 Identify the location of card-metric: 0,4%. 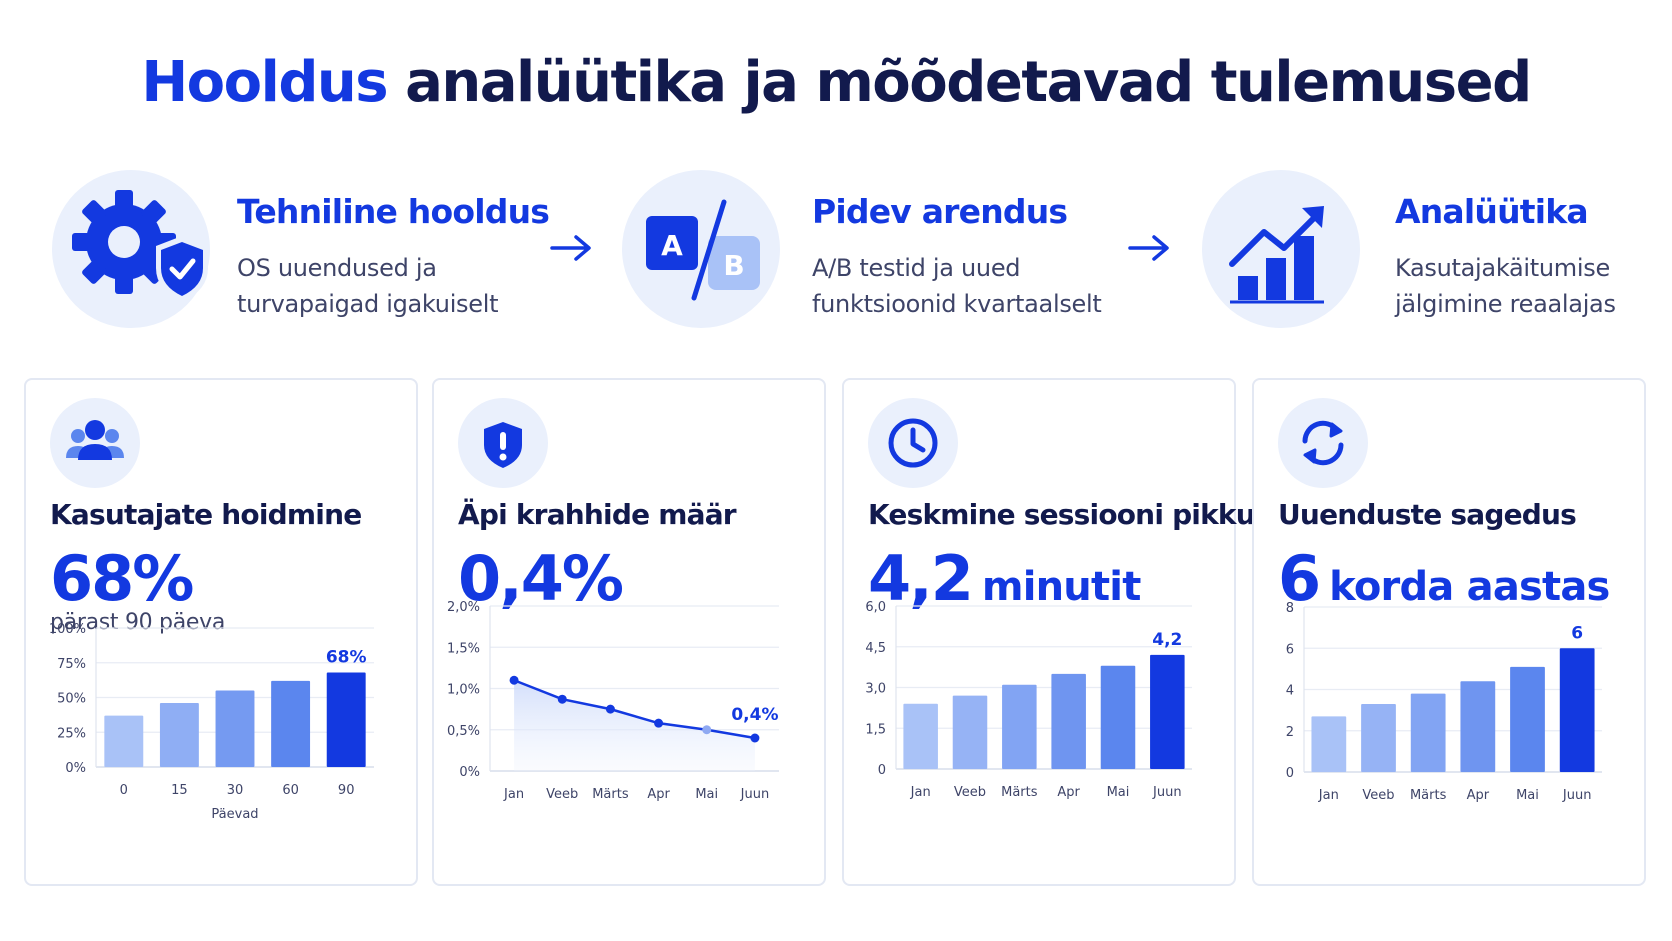
(545, 578).